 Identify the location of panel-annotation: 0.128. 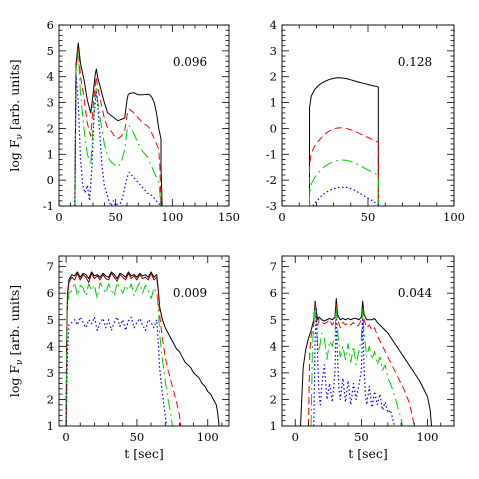
(415, 62).